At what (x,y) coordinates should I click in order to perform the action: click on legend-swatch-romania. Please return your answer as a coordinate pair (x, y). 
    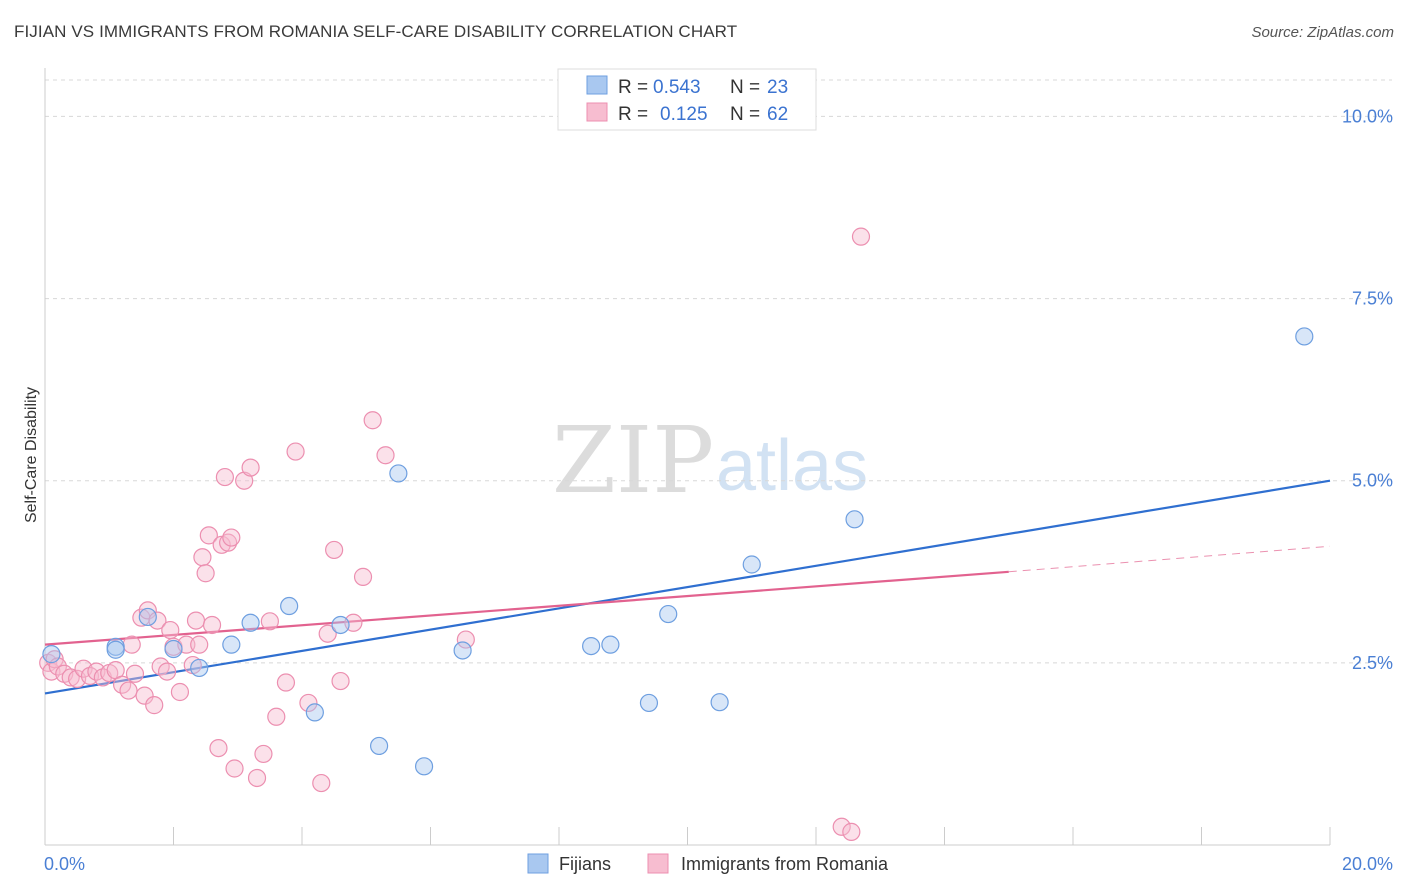
    Looking at the image, I should click on (597, 112).